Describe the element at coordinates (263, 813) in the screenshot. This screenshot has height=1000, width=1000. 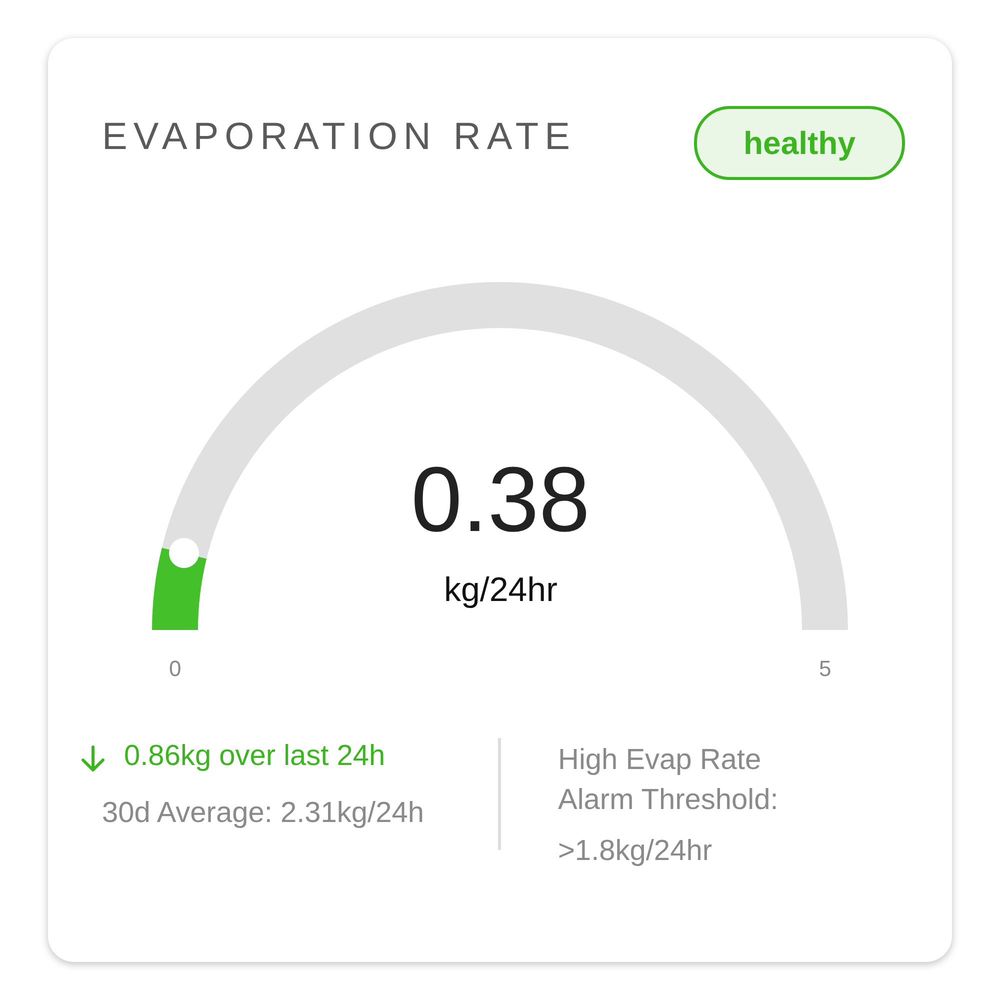
I see `text: 30d Average: 2.31kg/24h` at that location.